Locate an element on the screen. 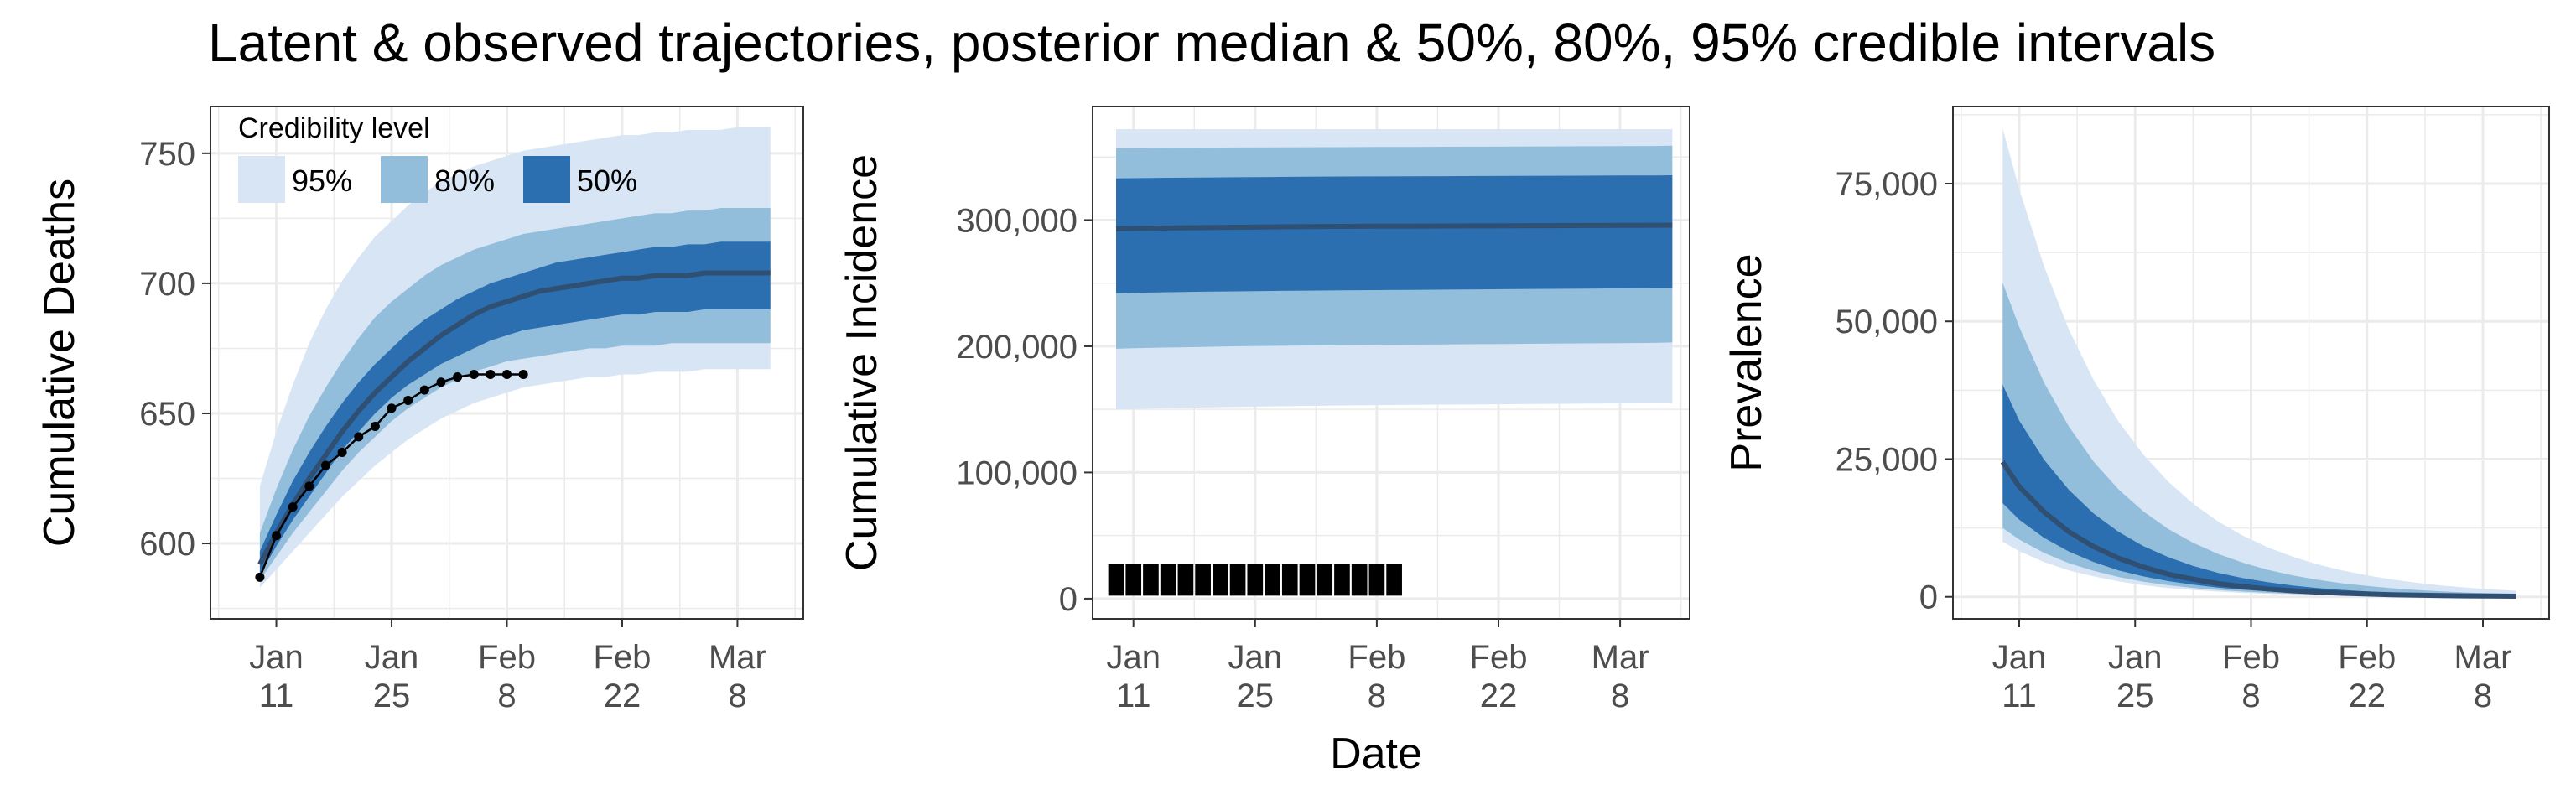  y-tick-label: 600 is located at coordinates (167, 544).